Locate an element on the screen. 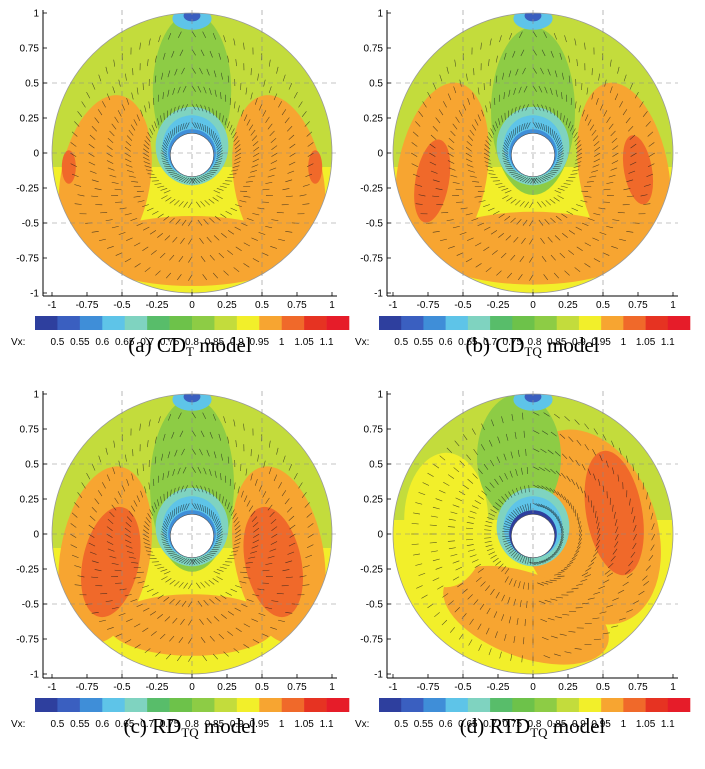  y-tick-label: 0.5 is located at coordinates (376, 84).